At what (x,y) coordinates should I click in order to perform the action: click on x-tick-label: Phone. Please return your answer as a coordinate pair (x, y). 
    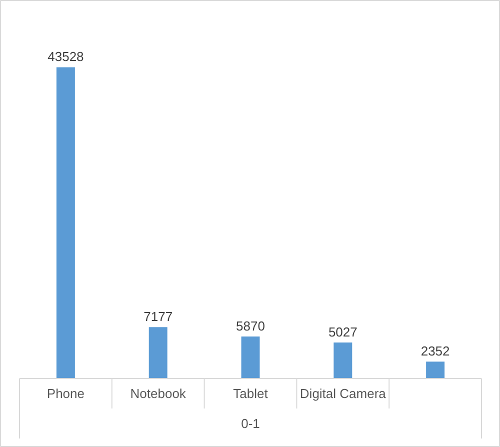
    Looking at the image, I should click on (65, 393).